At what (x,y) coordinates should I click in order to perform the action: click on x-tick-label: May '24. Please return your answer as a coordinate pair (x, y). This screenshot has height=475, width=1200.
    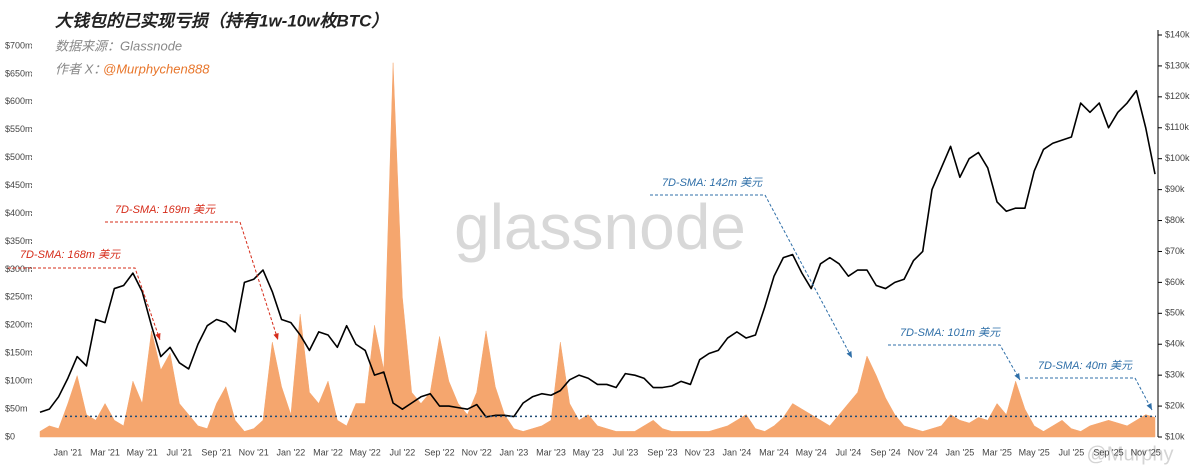
    Looking at the image, I should click on (811, 452).